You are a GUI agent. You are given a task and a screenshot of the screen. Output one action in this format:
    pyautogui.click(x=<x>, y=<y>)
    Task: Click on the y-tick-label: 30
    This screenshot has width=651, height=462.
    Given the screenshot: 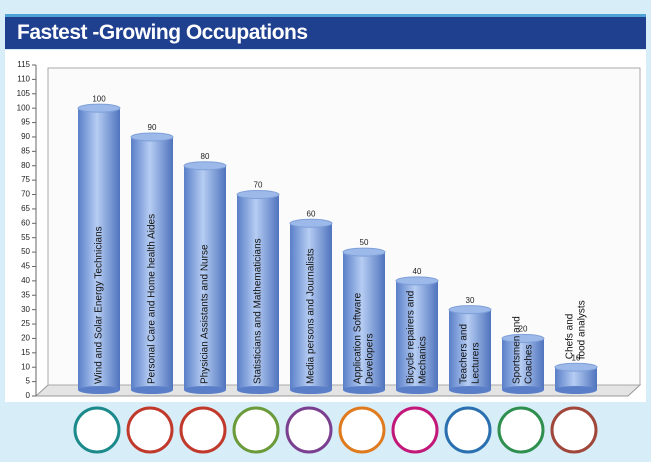 What is the action you would take?
    pyautogui.click(x=25, y=309)
    